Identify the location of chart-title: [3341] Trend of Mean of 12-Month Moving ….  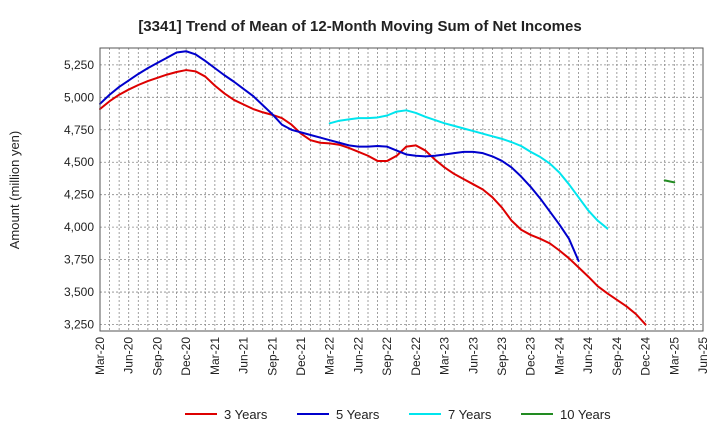
(359, 26).